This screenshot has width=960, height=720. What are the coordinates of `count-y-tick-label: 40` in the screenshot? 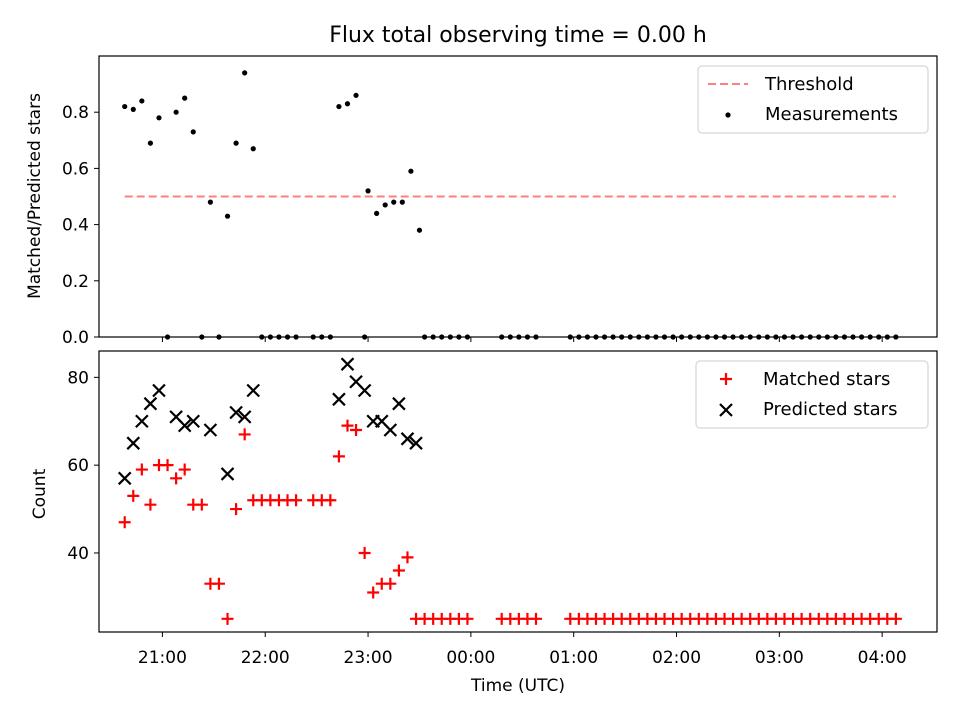 It's located at (78, 554).